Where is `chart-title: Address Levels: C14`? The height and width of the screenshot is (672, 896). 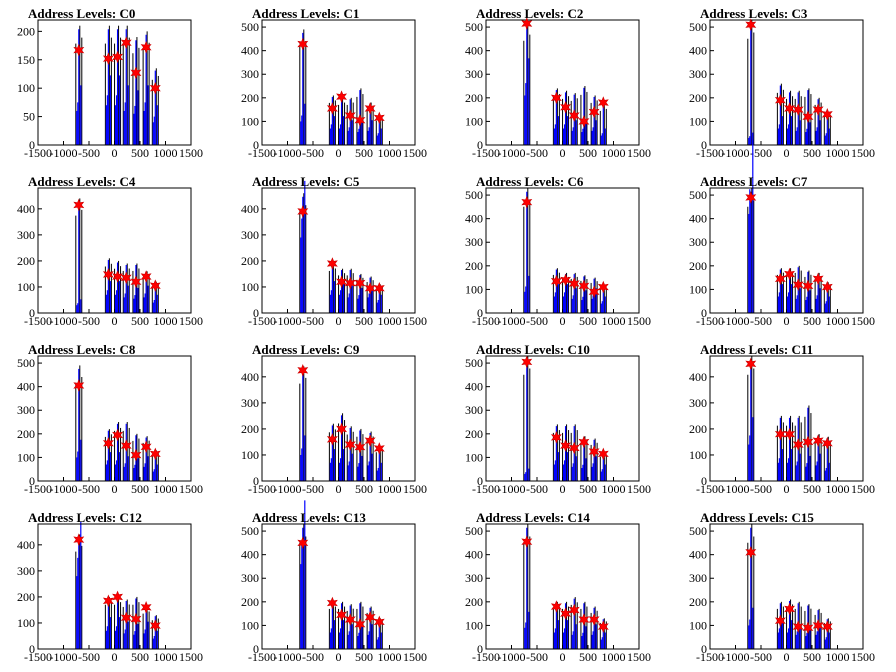 chart-title: Address Levels: C14 is located at coordinates (533, 517).